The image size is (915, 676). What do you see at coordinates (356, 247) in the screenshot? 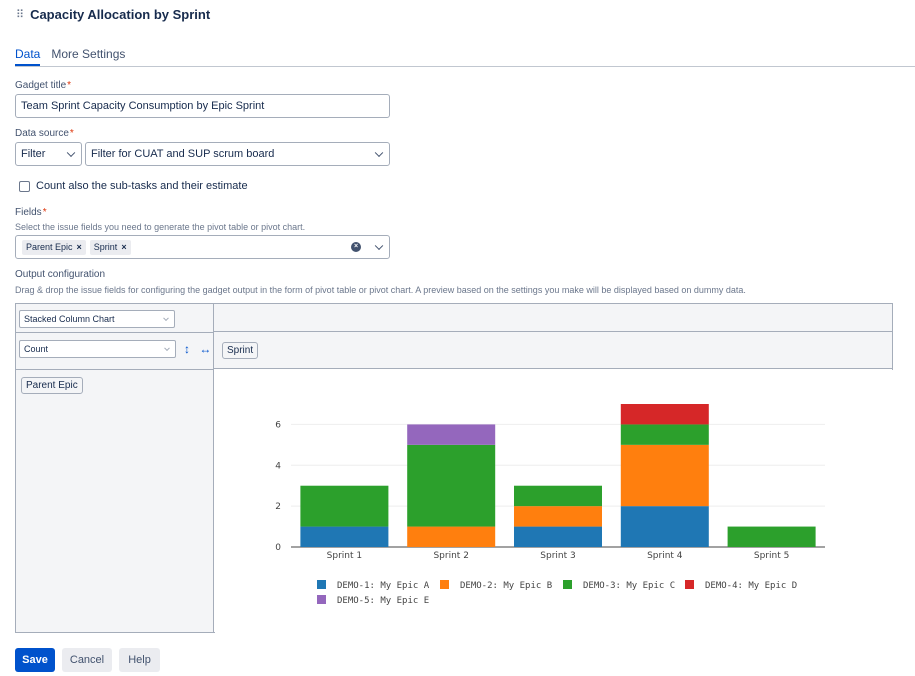
I see `clear-icon: ×` at bounding box center [356, 247].